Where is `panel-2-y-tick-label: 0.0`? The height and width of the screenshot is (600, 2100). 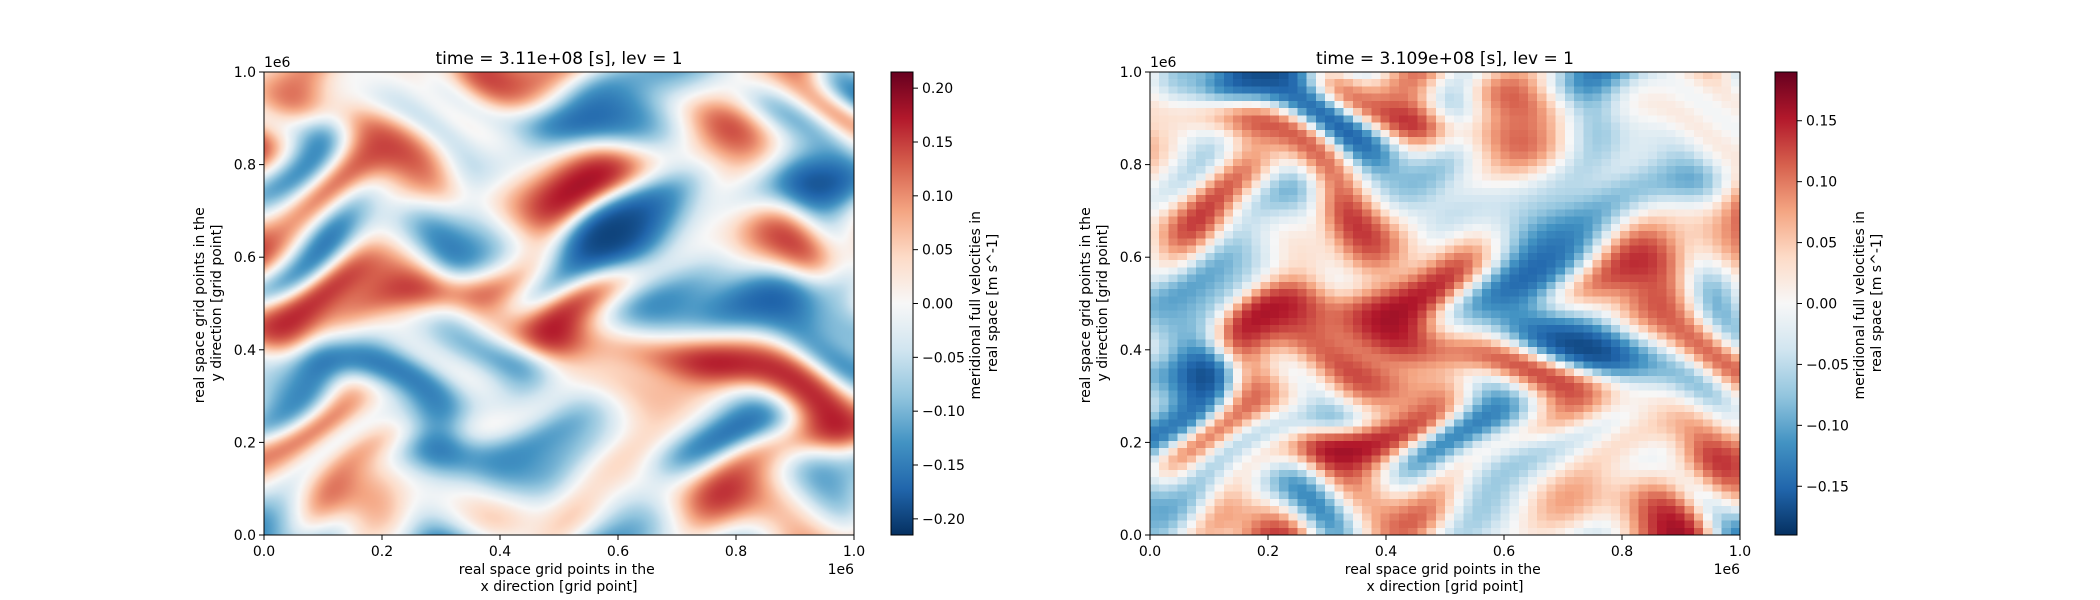 panel-2-y-tick-label: 0.0 is located at coordinates (1131, 536).